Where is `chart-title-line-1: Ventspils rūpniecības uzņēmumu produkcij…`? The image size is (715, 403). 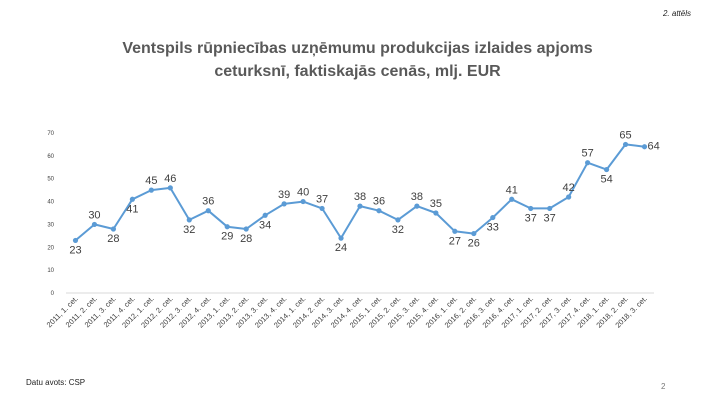
chart-title-line-1: Ventspils rūpniecības uzņēmumu produkcij… is located at coordinates (357, 48).